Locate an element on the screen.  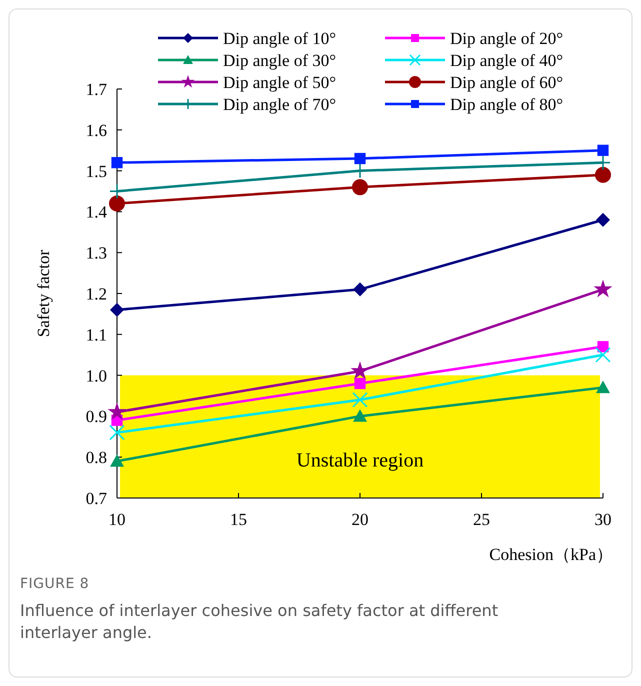
y-tick-label: 1.2 is located at coordinates (96, 294).